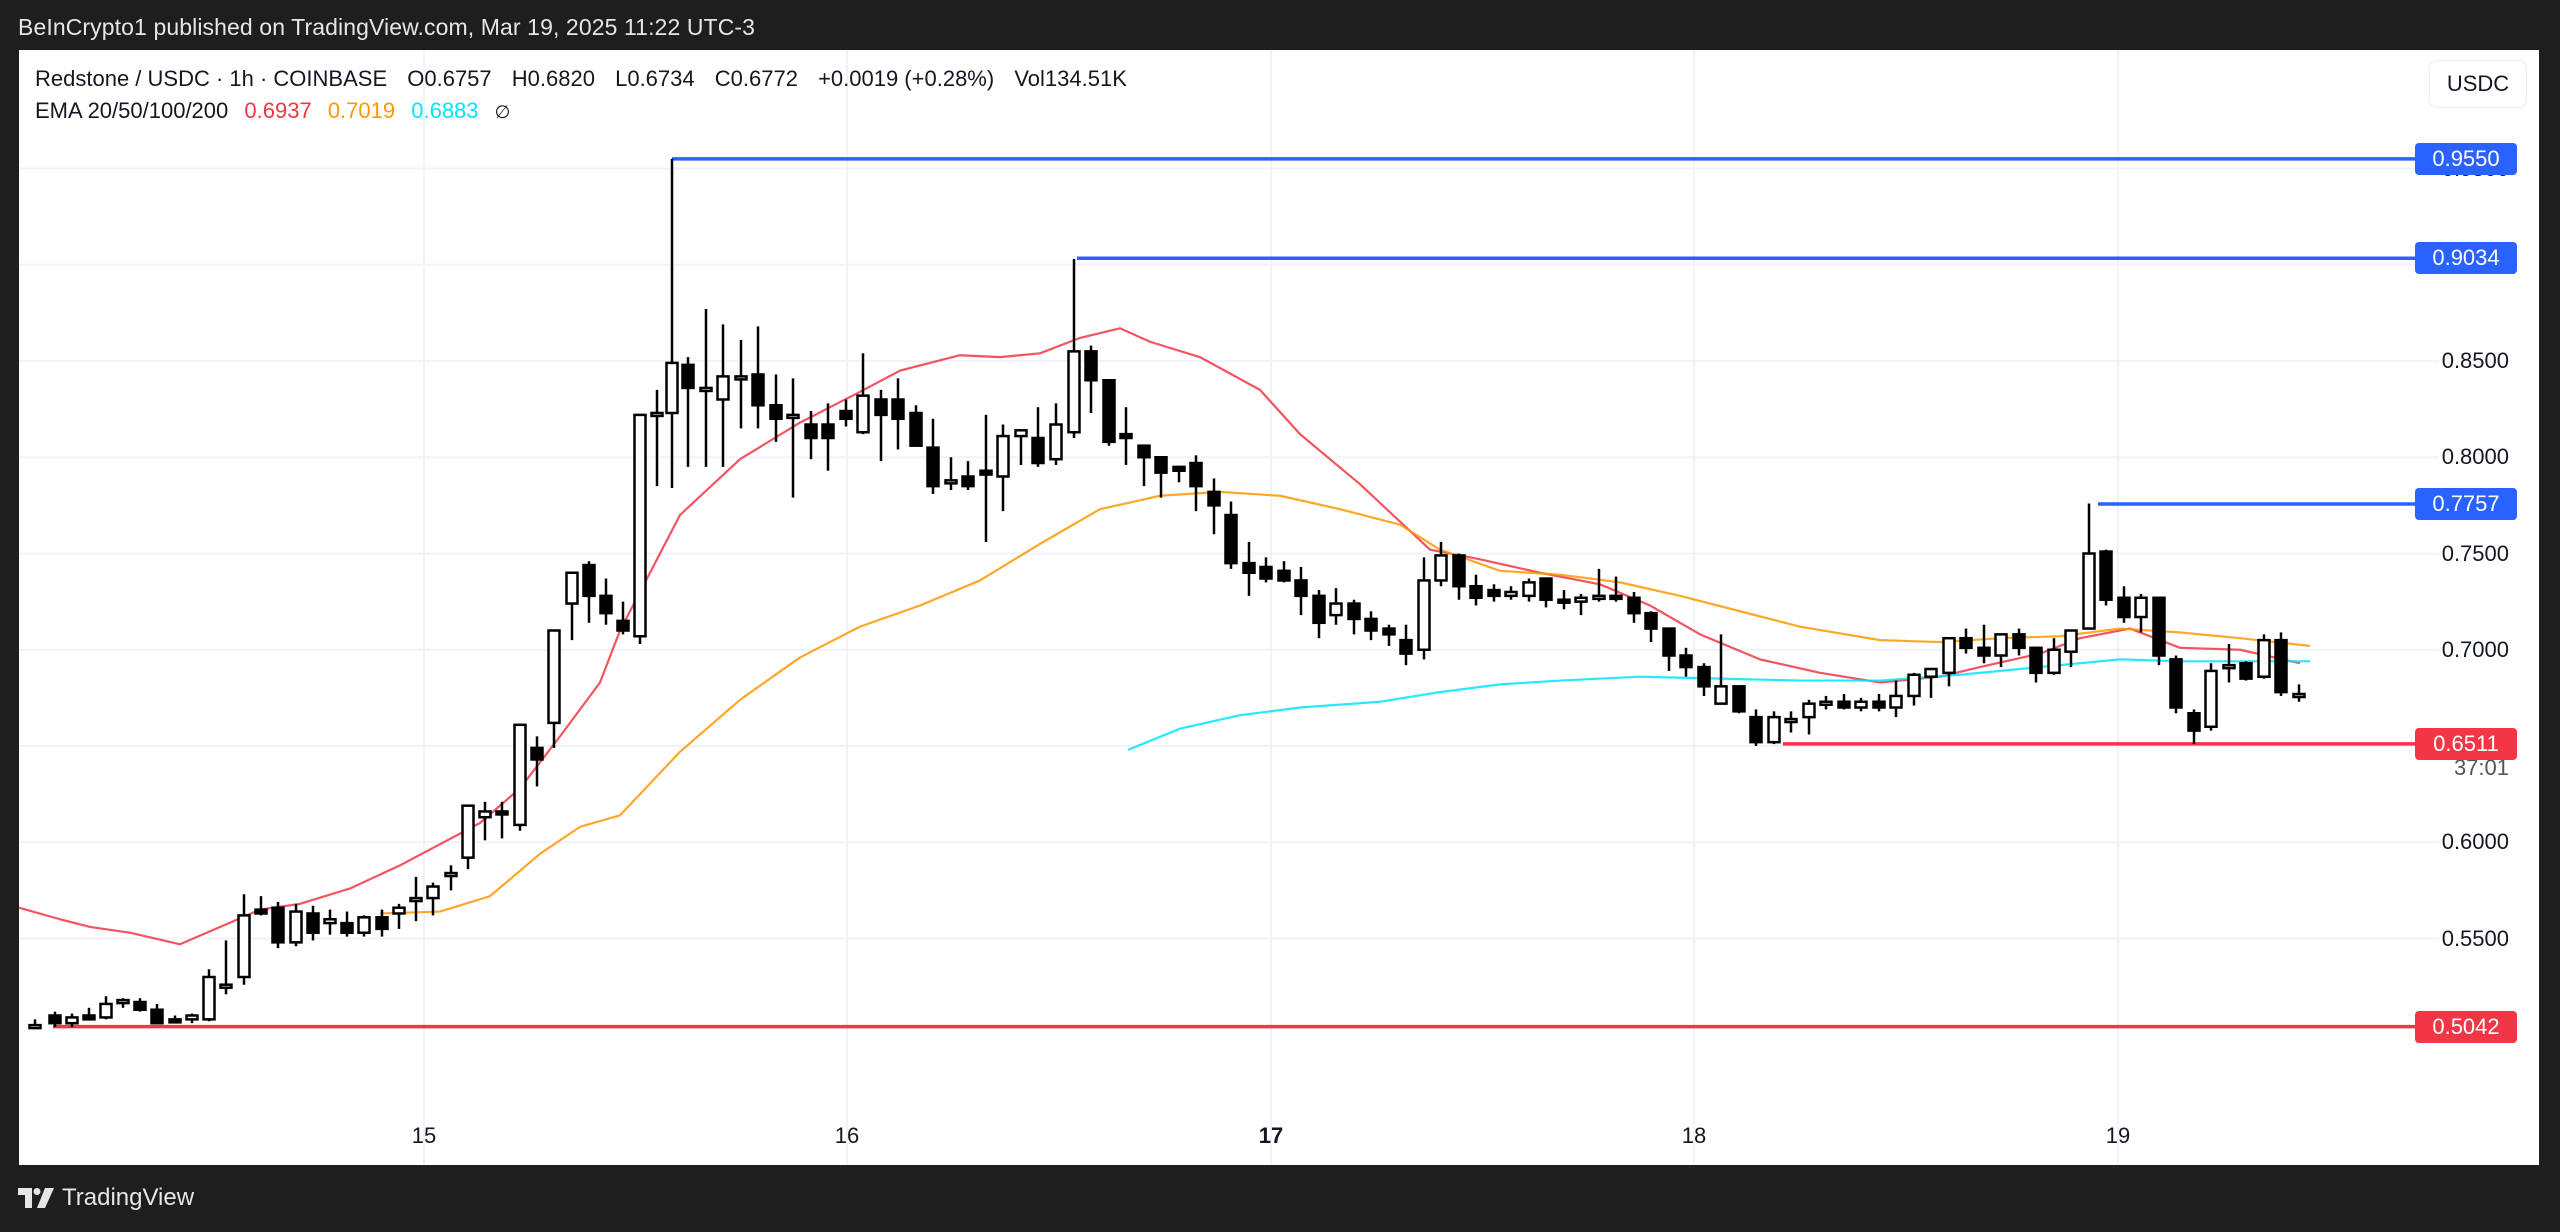 The height and width of the screenshot is (1232, 2560). What do you see at coordinates (1070, 78) in the screenshot?
I see `volume: Vol134.51K` at bounding box center [1070, 78].